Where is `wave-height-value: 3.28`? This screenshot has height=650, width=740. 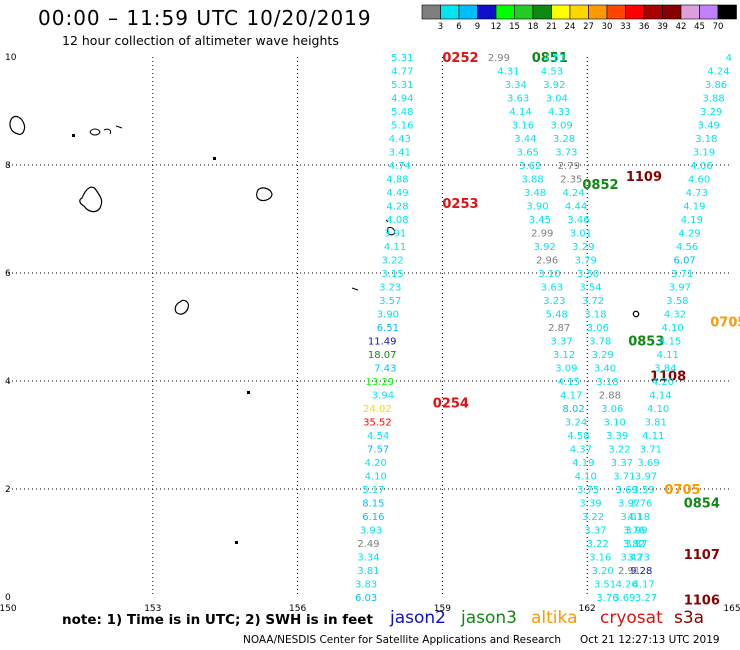
wave-height-value: 3.28 is located at coordinates (564, 139).